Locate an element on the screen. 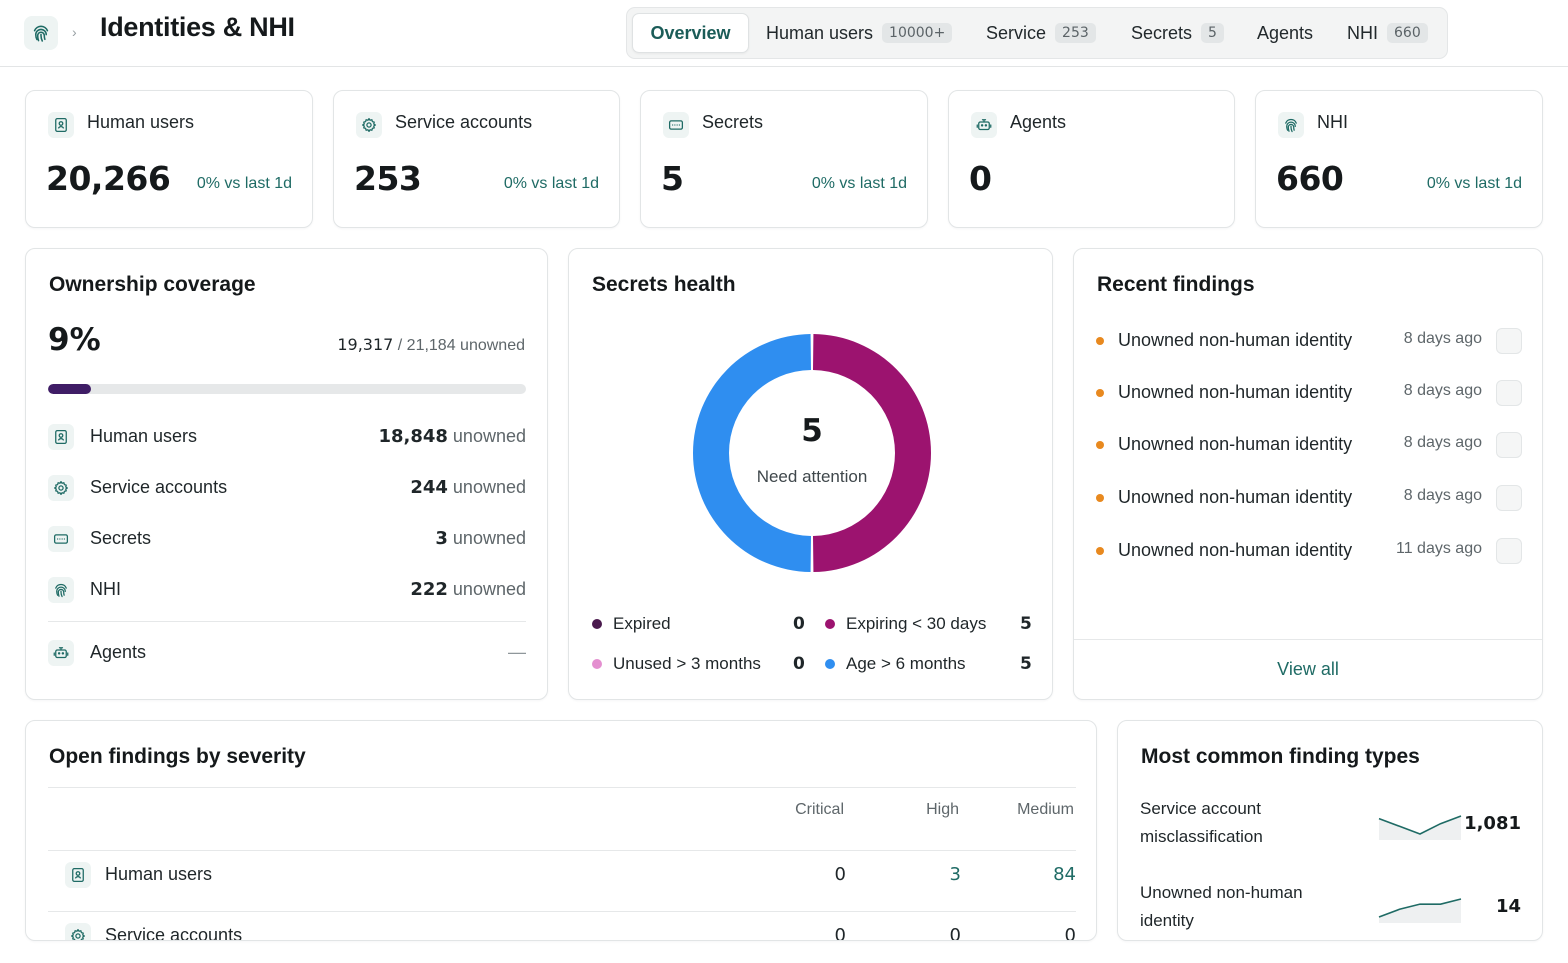 The image size is (1568, 963). secrets-donut-chart is located at coordinates (811, 453).